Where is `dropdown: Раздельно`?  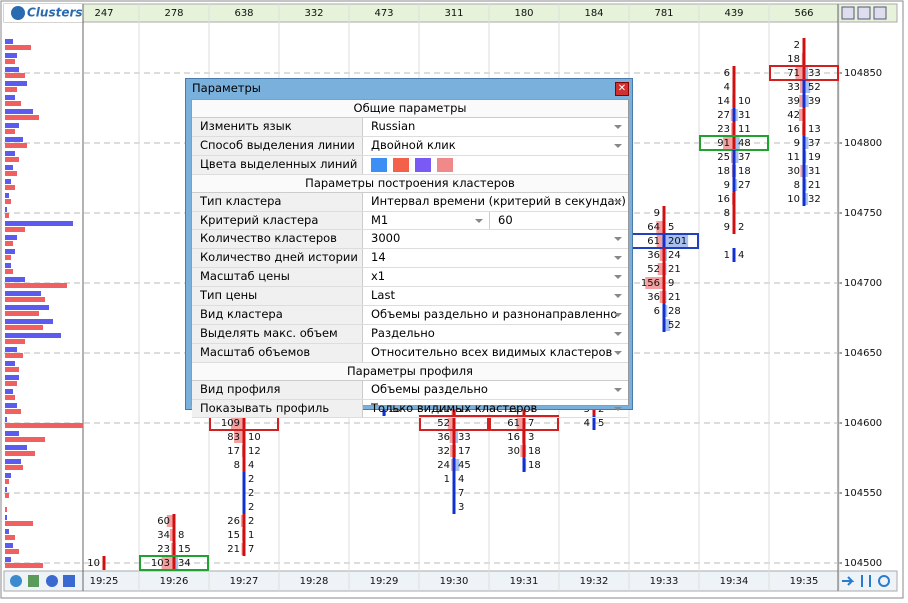
dropdown: Раздельно is located at coordinates (495, 334).